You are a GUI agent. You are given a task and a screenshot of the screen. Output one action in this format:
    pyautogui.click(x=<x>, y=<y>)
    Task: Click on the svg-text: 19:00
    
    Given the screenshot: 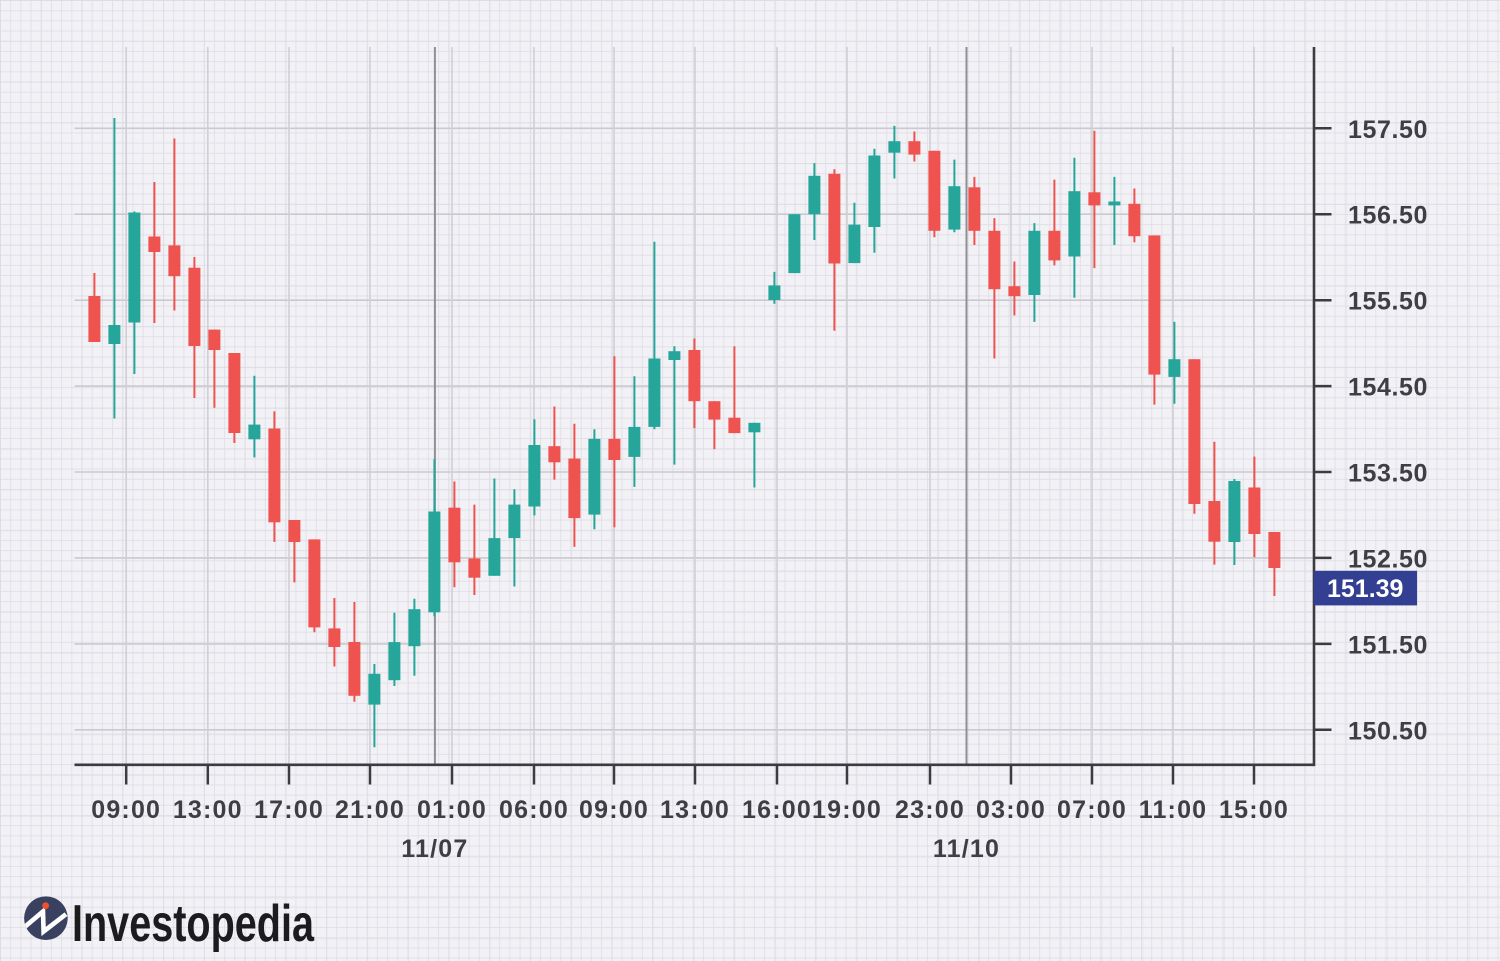 What is the action you would take?
    pyautogui.click(x=847, y=810)
    